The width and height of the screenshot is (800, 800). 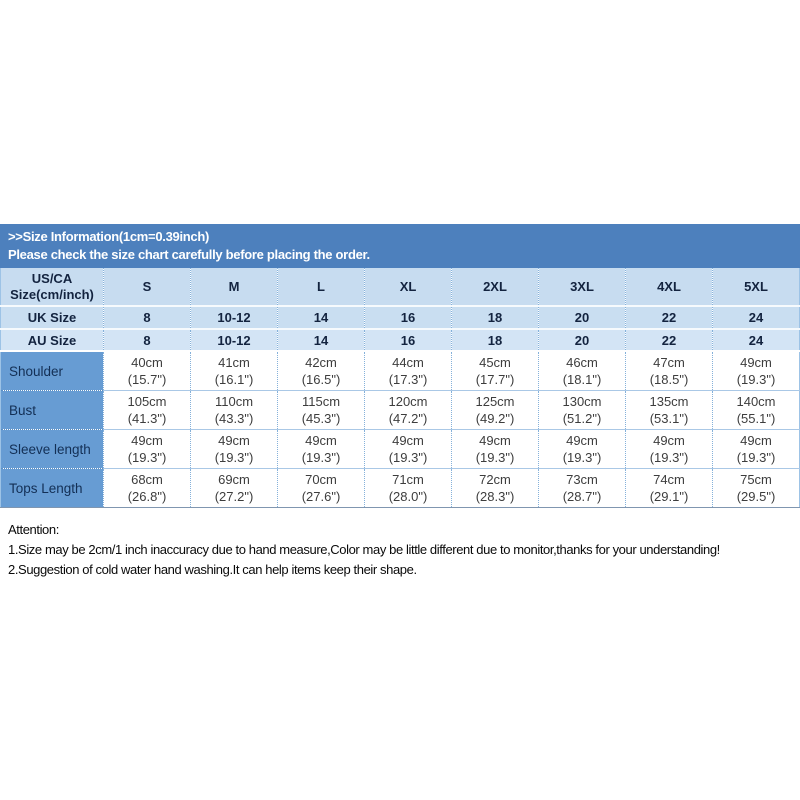 What do you see at coordinates (582, 287) in the screenshot?
I see `size-header-cell: 3XL` at bounding box center [582, 287].